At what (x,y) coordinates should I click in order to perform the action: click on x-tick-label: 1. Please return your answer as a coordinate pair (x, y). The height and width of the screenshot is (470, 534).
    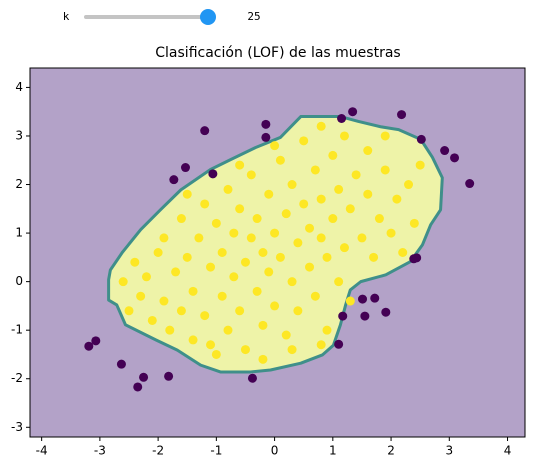
    Looking at the image, I should click on (333, 451).